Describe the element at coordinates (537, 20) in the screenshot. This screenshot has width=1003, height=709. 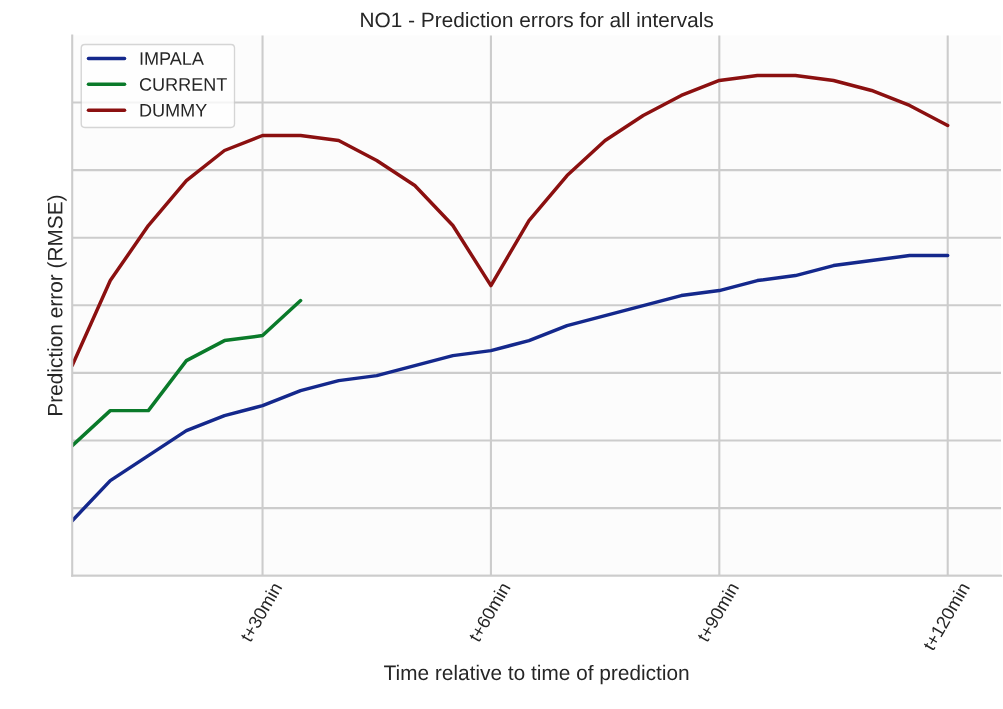
I see `chart-title: NO1 - Prediction errors for all intervals` at that location.